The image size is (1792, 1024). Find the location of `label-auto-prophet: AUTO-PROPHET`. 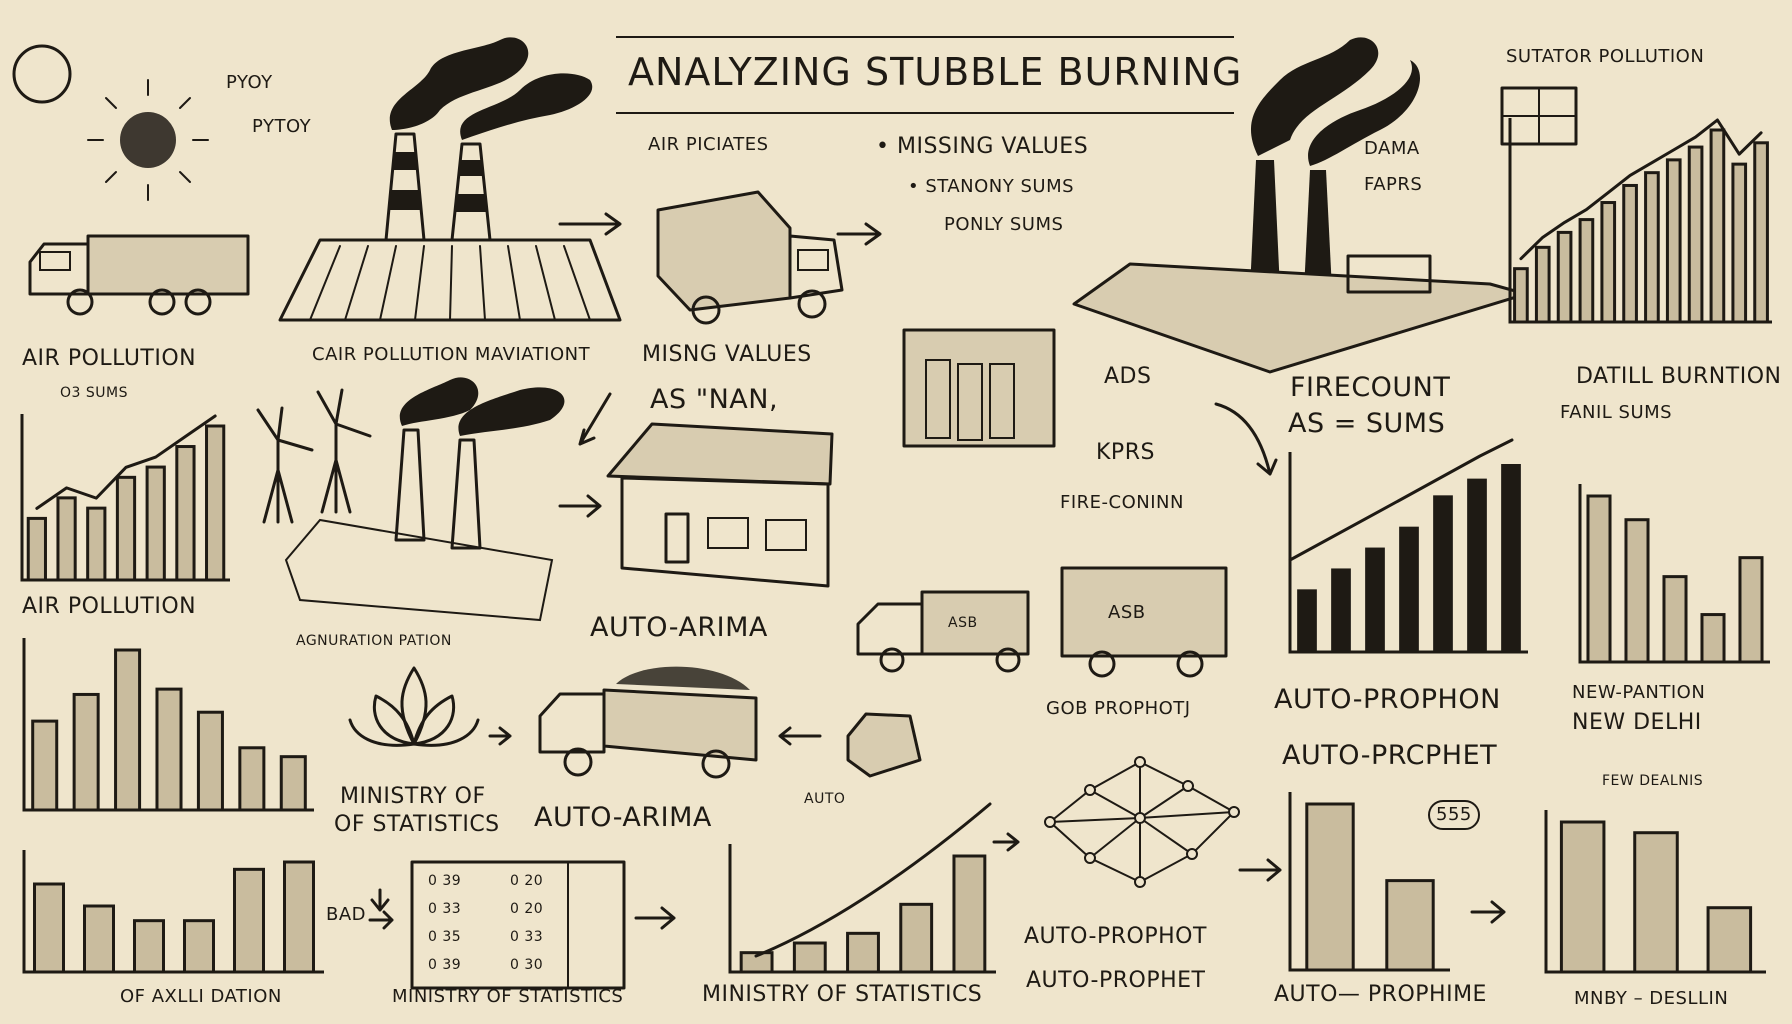

label-auto-prophet: AUTO-PROPHET is located at coordinates (1116, 980).